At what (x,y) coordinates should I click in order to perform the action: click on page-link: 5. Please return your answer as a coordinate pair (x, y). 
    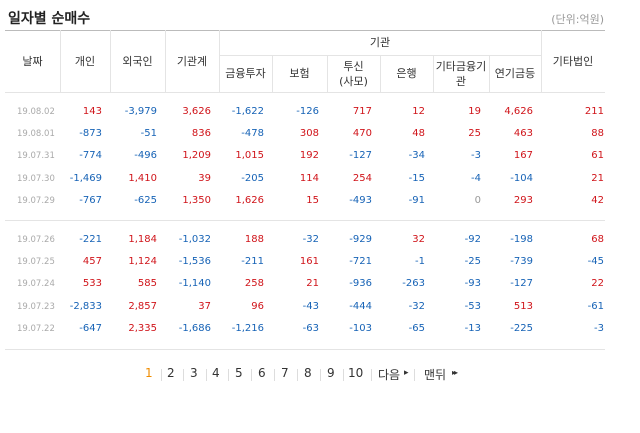
    Looking at the image, I should click on (239, 373).